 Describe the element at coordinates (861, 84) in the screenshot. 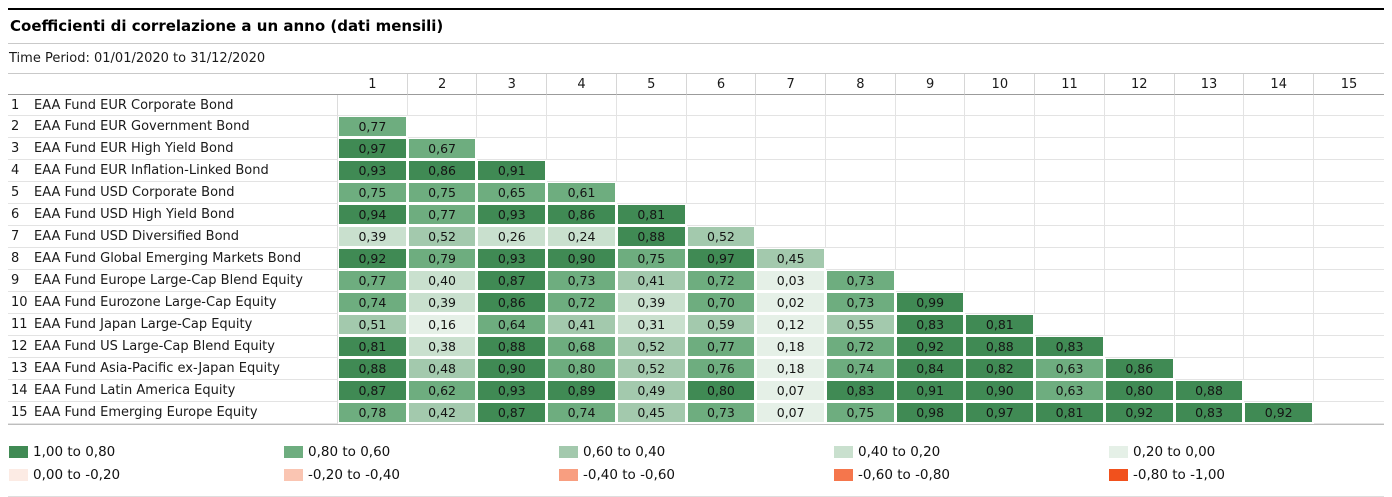

I see `column-header: 8` at that location.